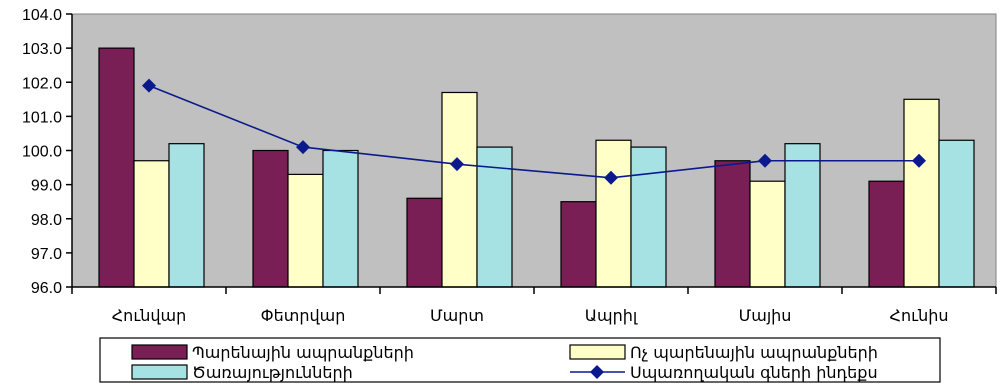 This screenshot has height=385, width=1002. What do you see at coordinates (272, 372) in the screenshot?
I see `legend-label: Ծառայությունների` at bounding box center [272, 372].